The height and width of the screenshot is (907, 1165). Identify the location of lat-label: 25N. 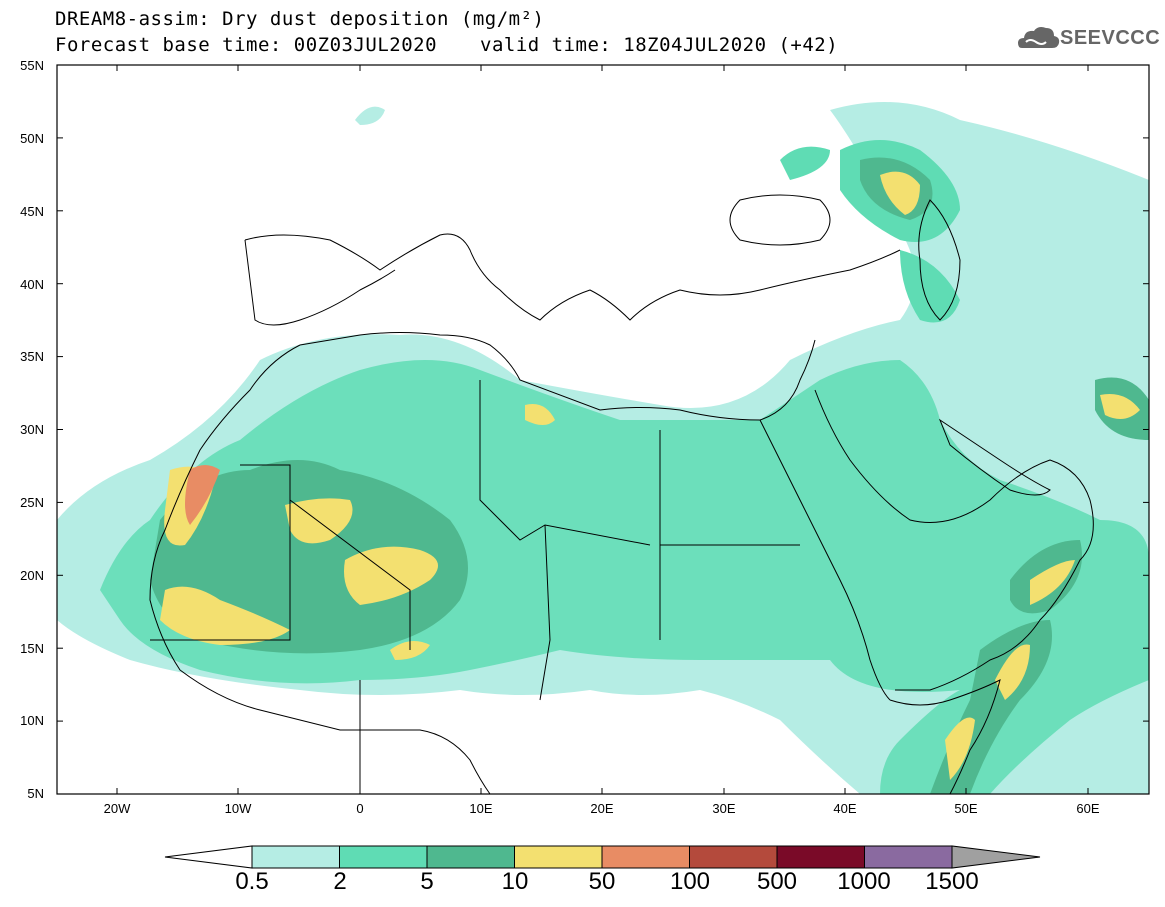
(32, 502).